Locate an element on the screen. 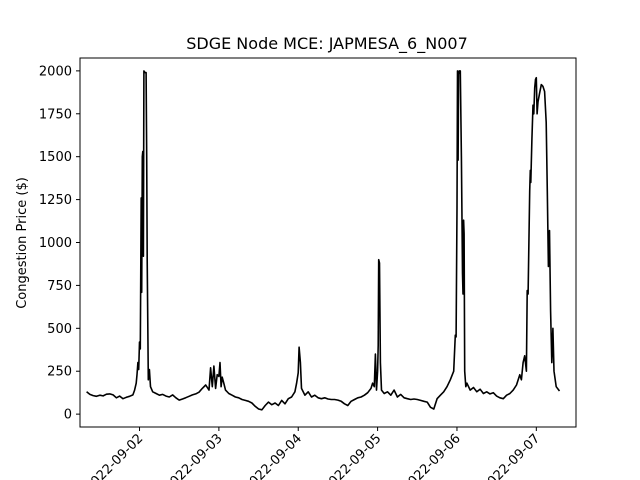  chart-title: SDGE Node MCE: JAPMESA_6_N007 is located at coordinates (327, 44).